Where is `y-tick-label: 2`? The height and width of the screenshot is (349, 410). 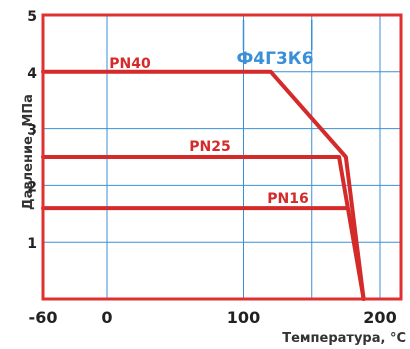
y-tick-label: 2 is located at coordinates (32, 187).